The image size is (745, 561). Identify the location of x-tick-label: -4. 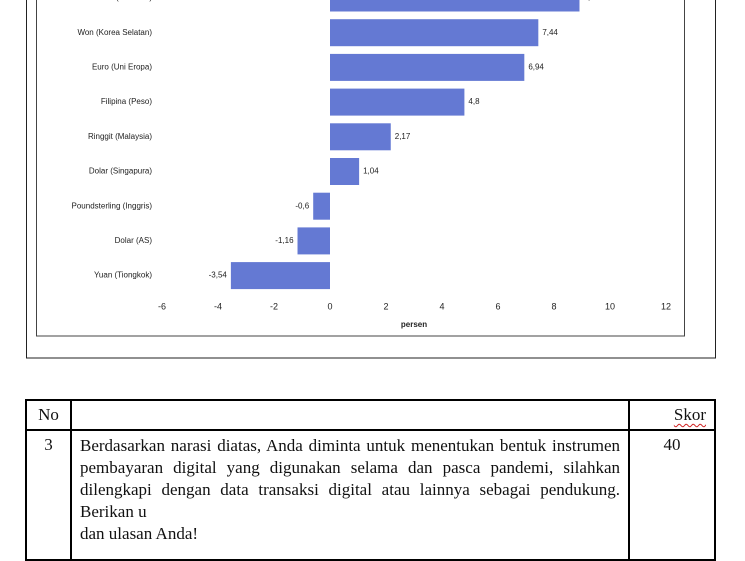
(218, 306).